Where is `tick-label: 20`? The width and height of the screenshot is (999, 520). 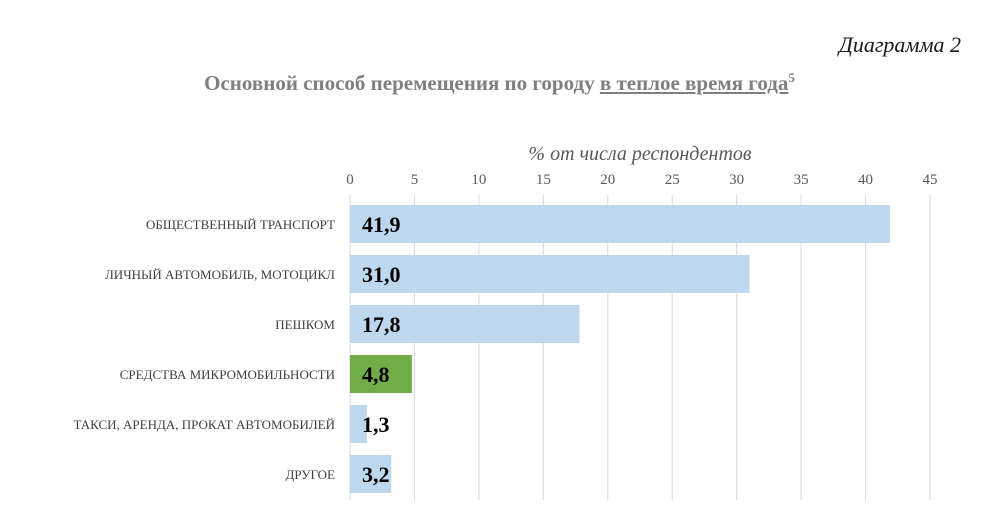 tick-label: 20 is located at coordinates (607, 180).